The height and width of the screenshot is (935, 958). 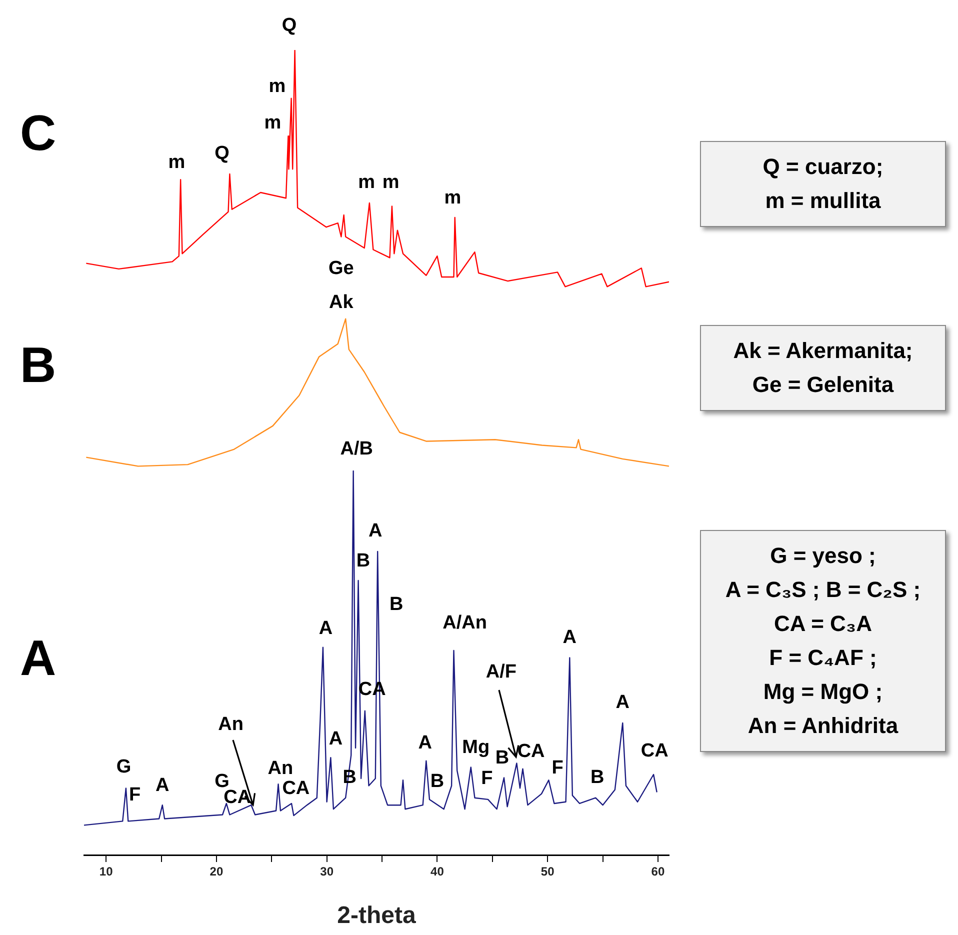 What do you see at coordinates (658, 871) in the screenshot?
I see `x-tick-label: 60` at bounding box center [658, 871].